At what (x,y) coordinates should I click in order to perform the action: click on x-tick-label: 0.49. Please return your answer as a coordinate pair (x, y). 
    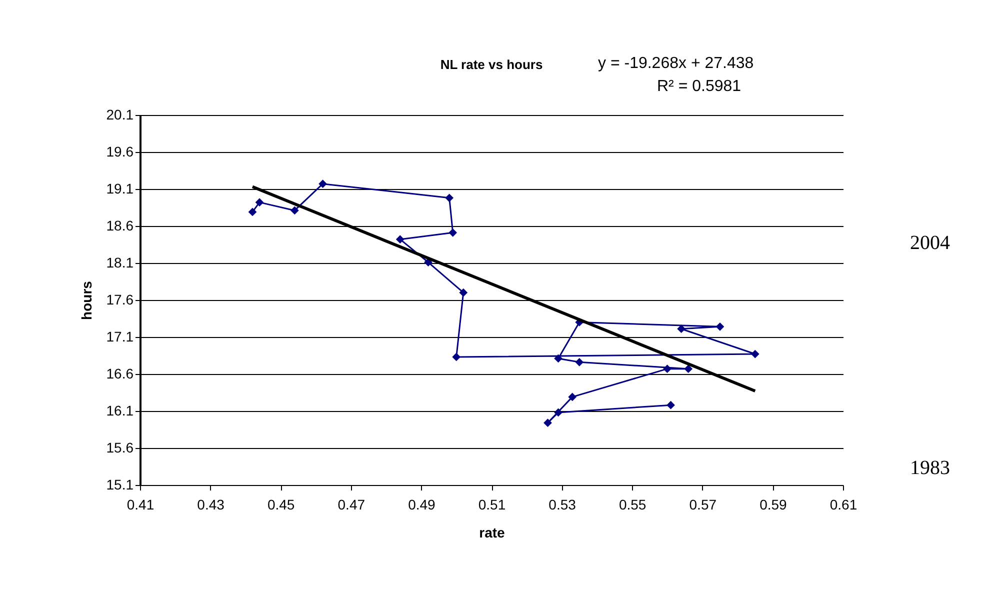
    Looking at the image, I should click on (422, 504).